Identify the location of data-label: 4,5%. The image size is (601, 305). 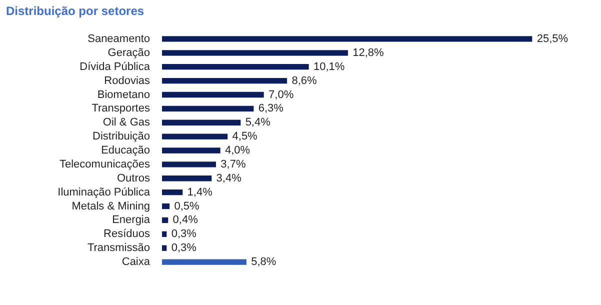
(245, 136).